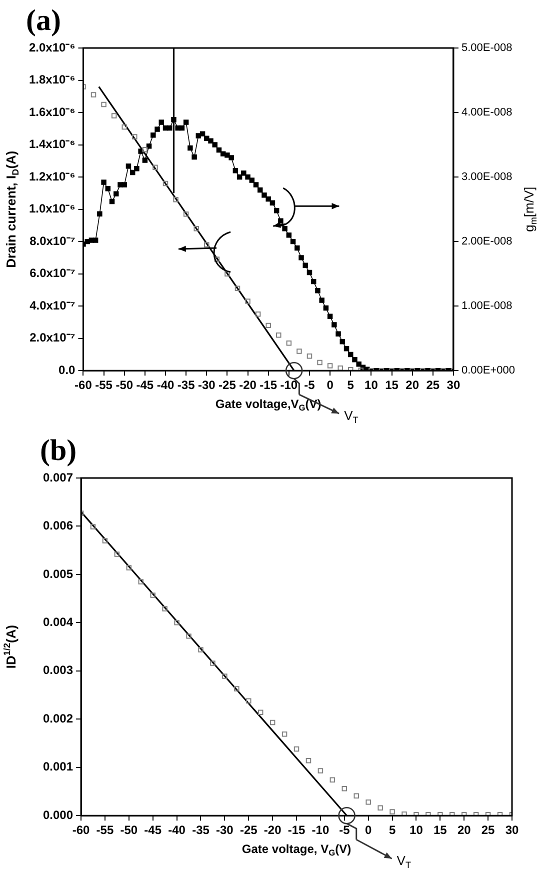 Image resolution: width=540 pixels, height=881 pixels. Describe the element at coordinates (52, 144) in the screenshot. I see `y-tick-label: 1.4x10⁻⁶` at that location.